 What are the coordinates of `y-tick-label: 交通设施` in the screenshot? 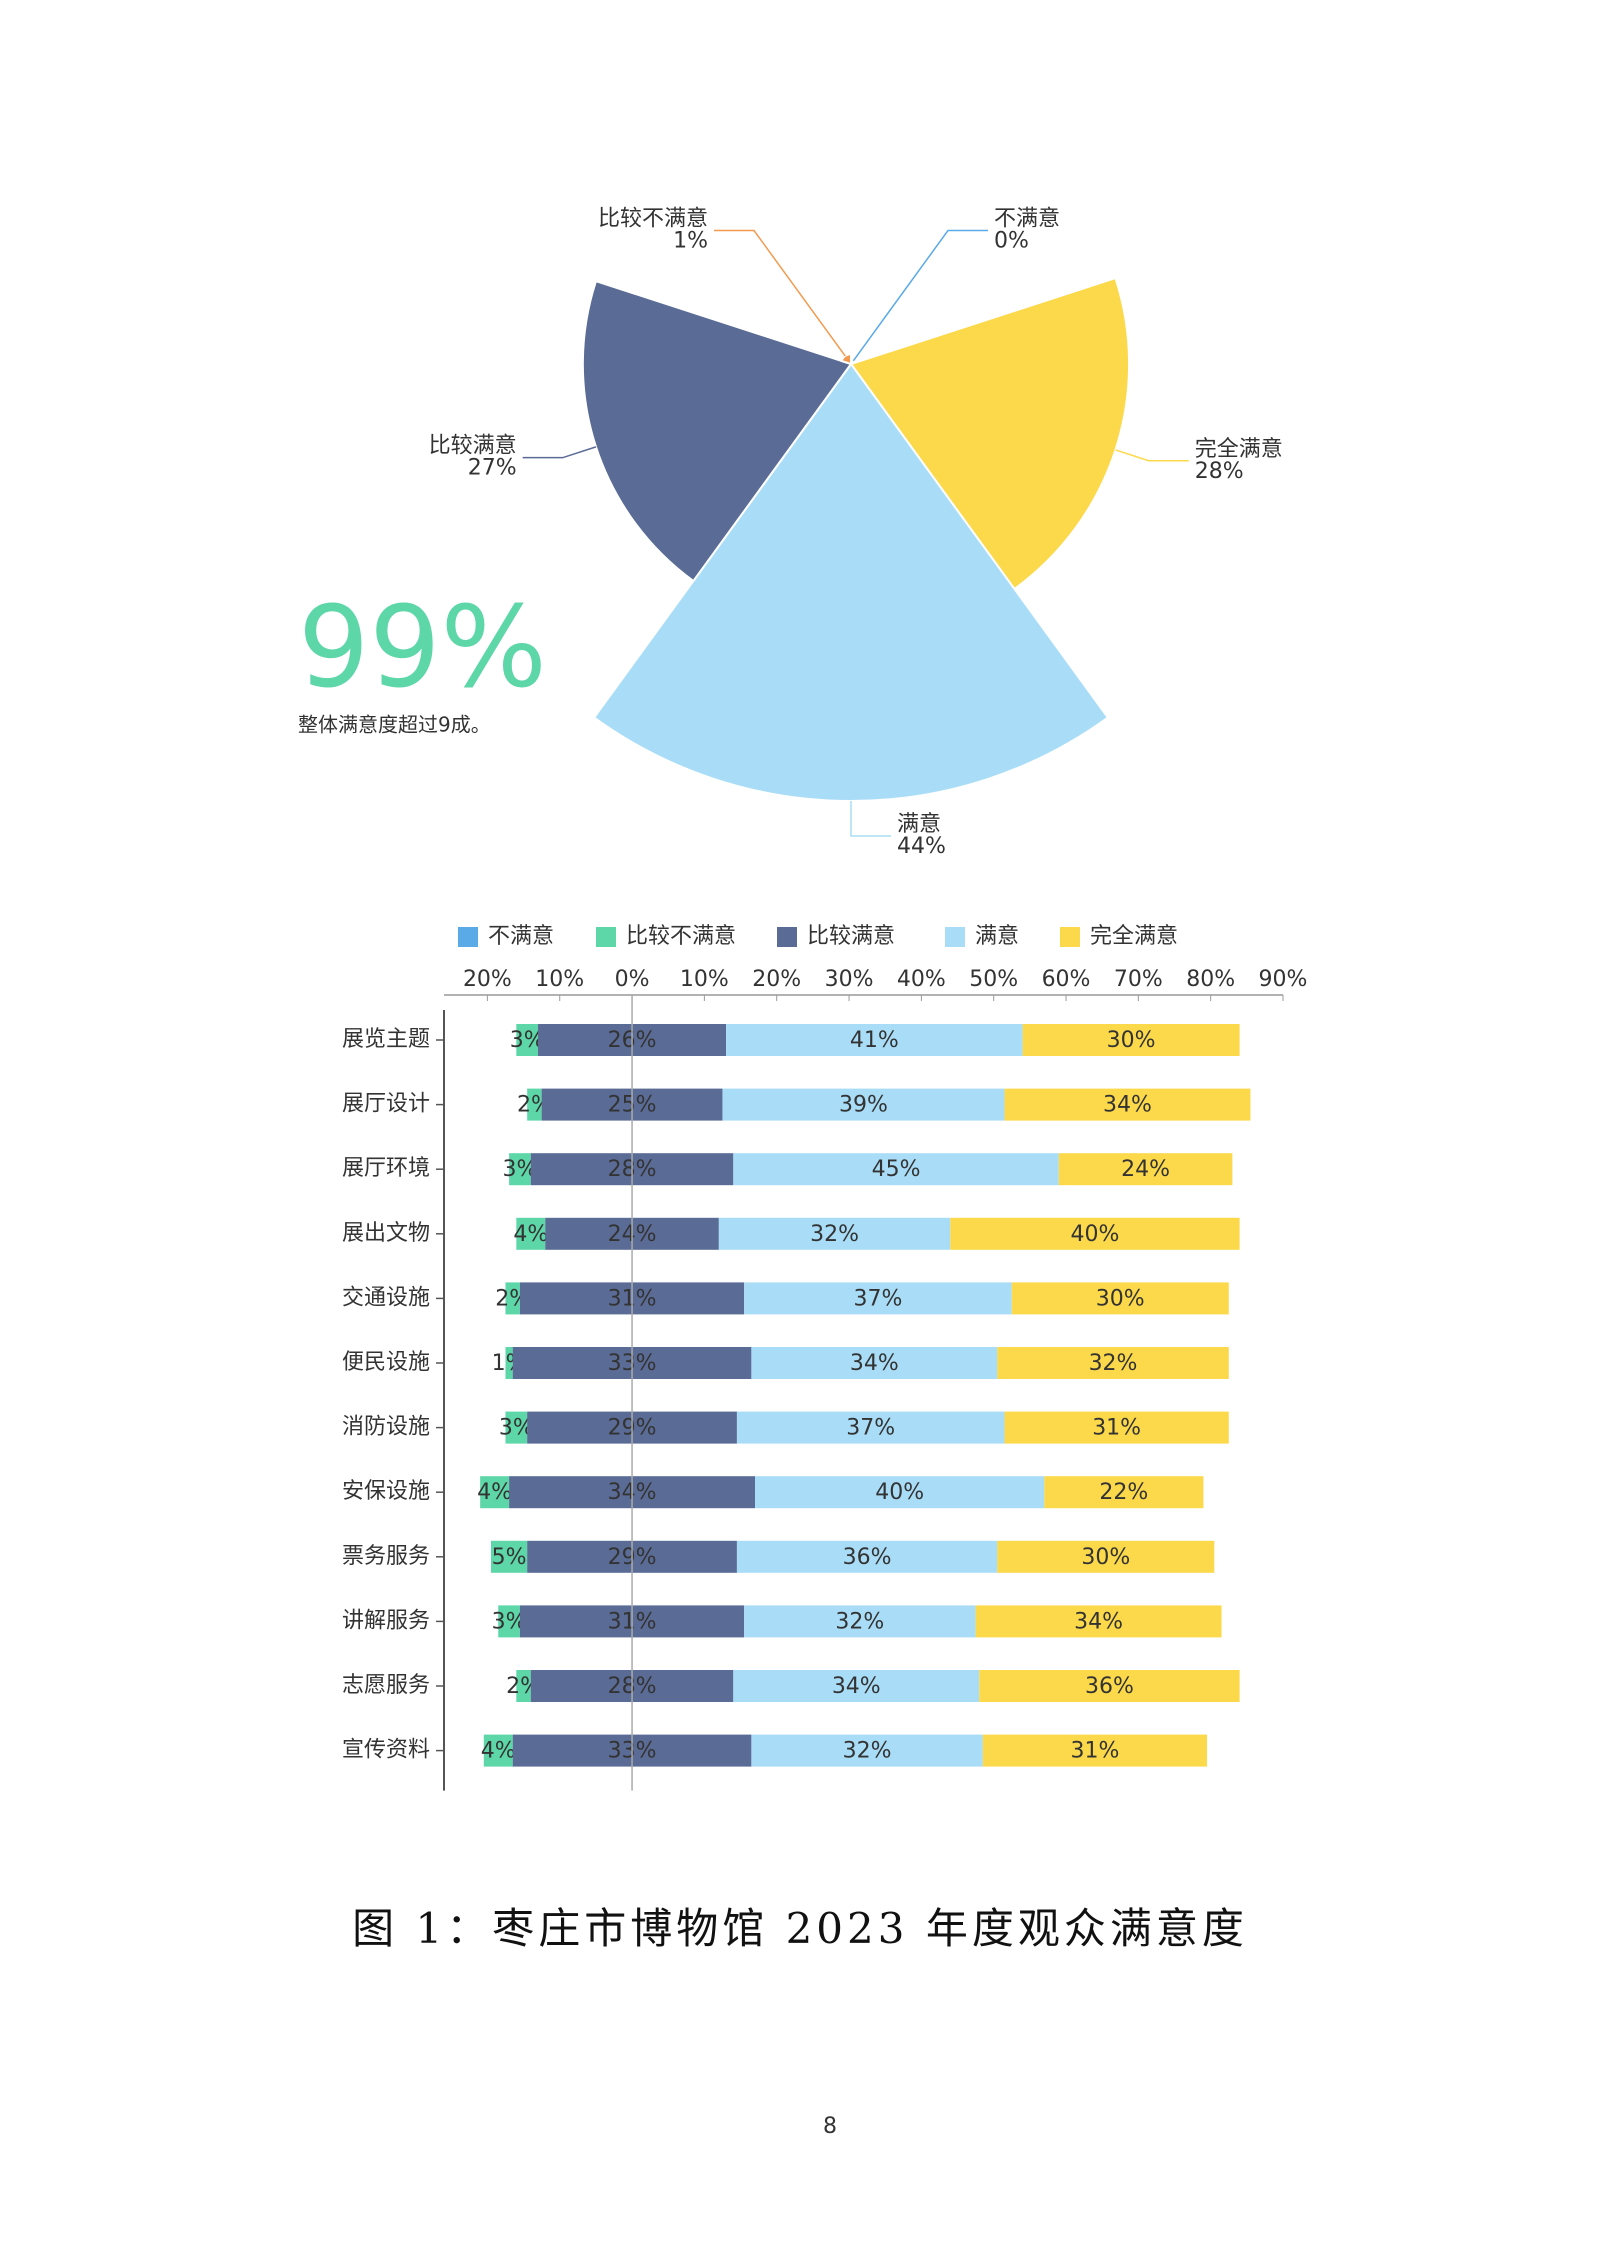 It's located at (386, 1297).